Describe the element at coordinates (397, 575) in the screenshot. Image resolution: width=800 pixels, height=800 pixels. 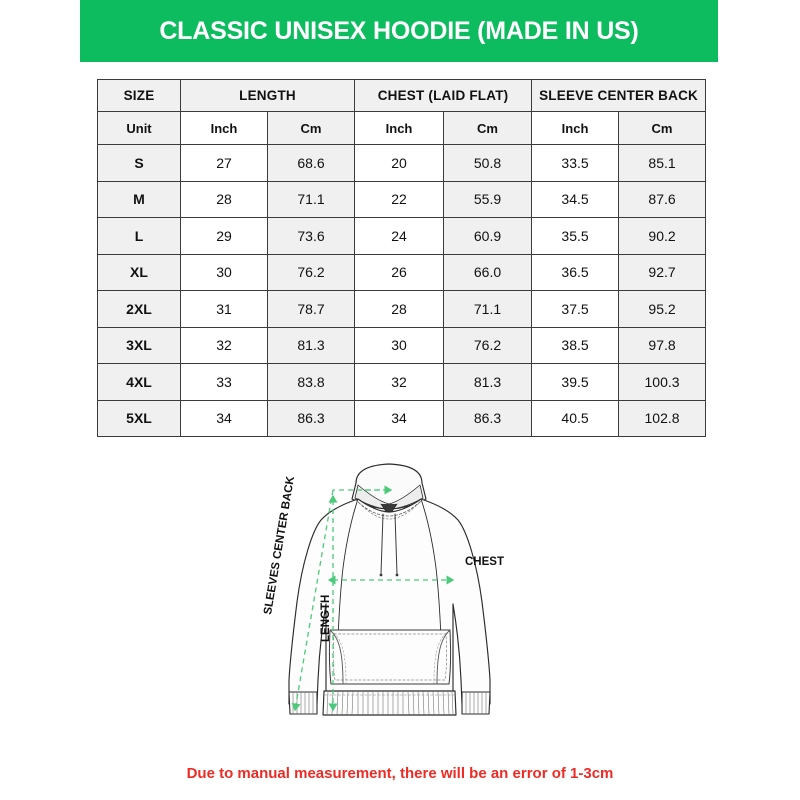
I see `drawstring-tip-right` at that location.